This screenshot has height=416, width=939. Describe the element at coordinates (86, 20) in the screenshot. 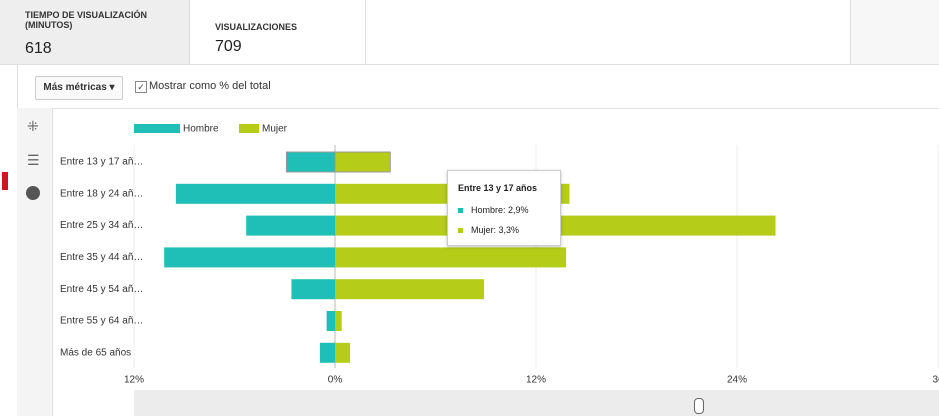

I see `metric-label: TIEMPO DE VISUALIZACIÓN (MINUTOS)` at that location.